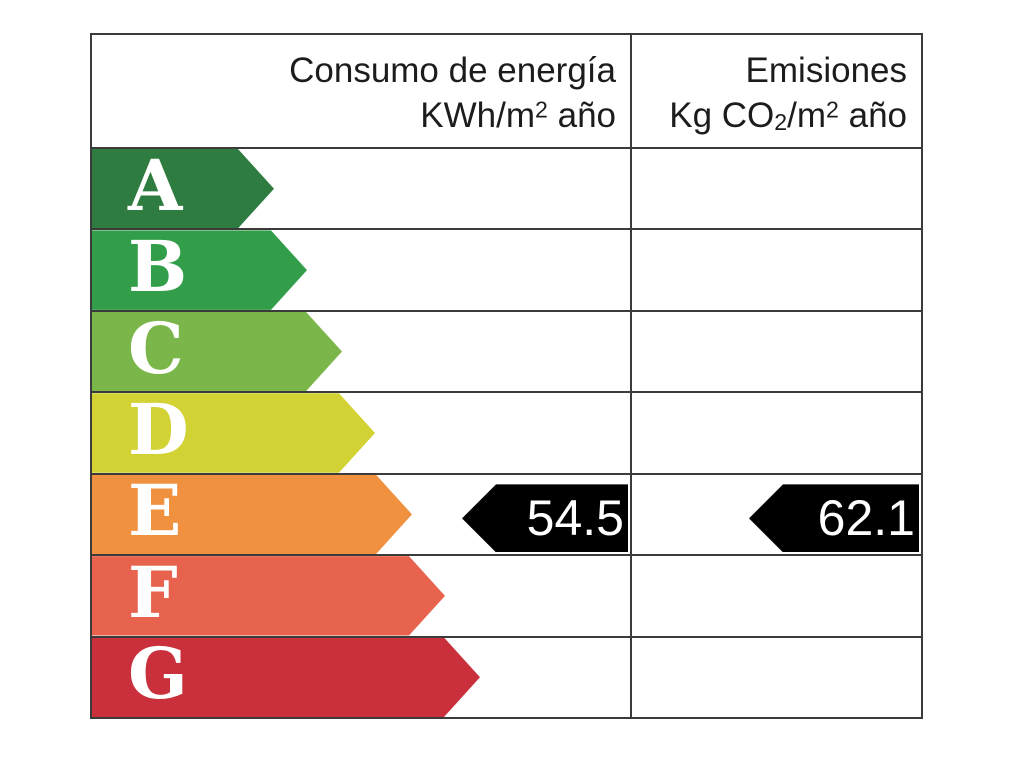  I want to click on consumo-cell-g: G, so click(362, 677).